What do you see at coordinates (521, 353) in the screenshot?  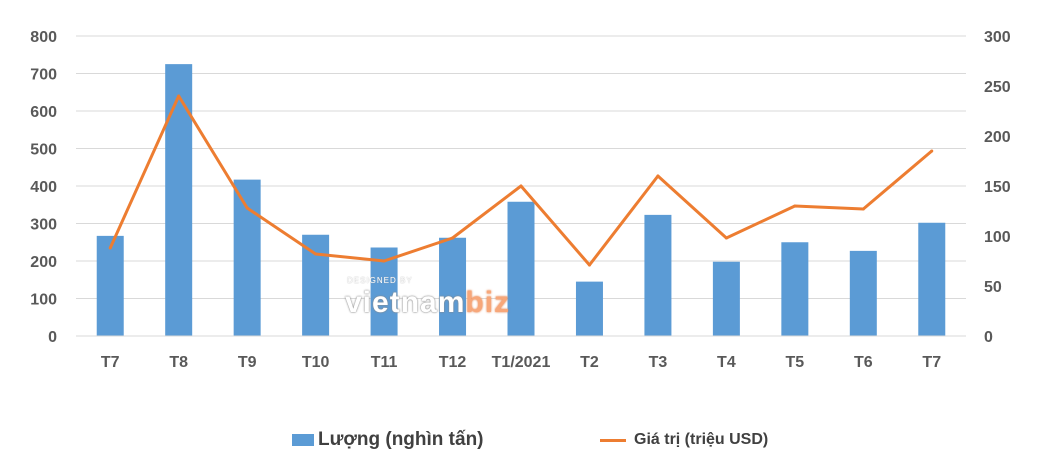 I see `x-axis: T7 T8 T9 T10 T11 T12 T1/2021 T2 T3 T4 T5 T6 T7` at bounding box center [521, 353].